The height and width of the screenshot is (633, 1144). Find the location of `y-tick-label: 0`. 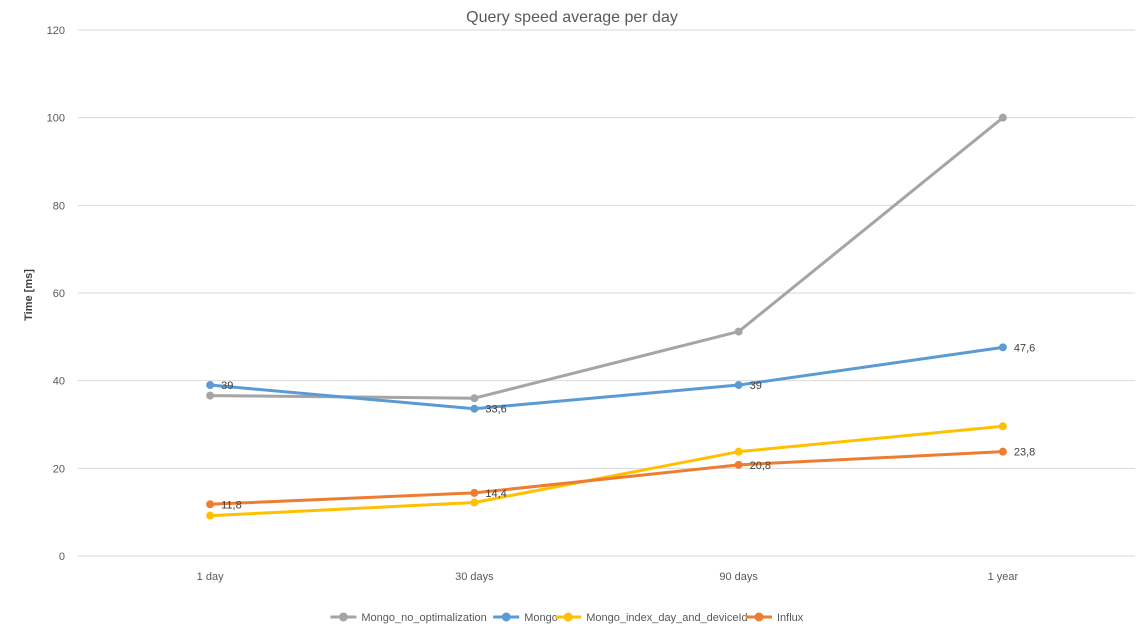

y-tick-label: 0 is located at coordinates (62, 557).